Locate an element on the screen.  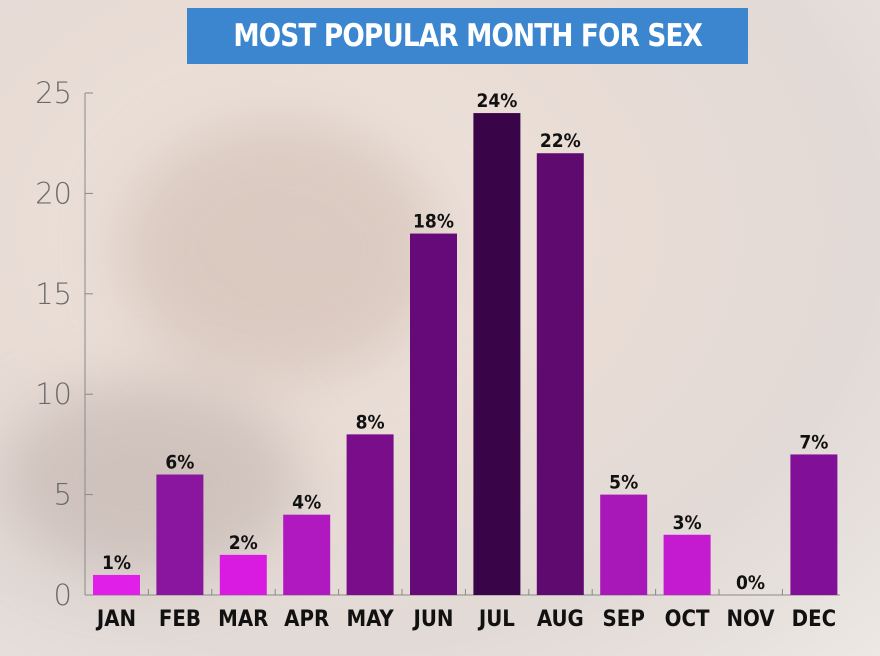
x-tick-label: MAR is located at coordinates (243, 619).